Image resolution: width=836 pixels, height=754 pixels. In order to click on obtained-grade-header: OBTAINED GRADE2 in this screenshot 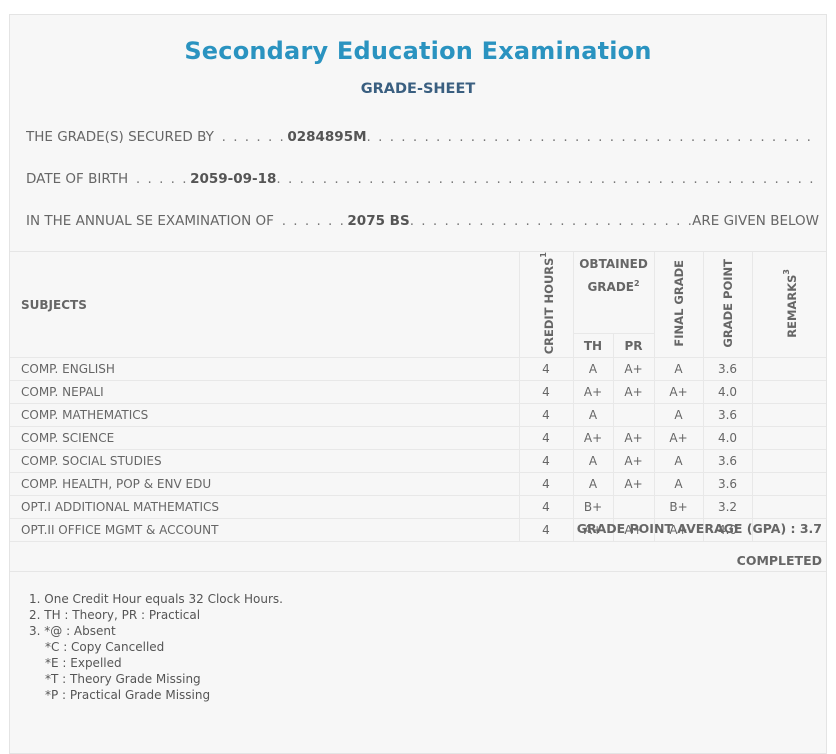, I will do `click(613, 293)`.